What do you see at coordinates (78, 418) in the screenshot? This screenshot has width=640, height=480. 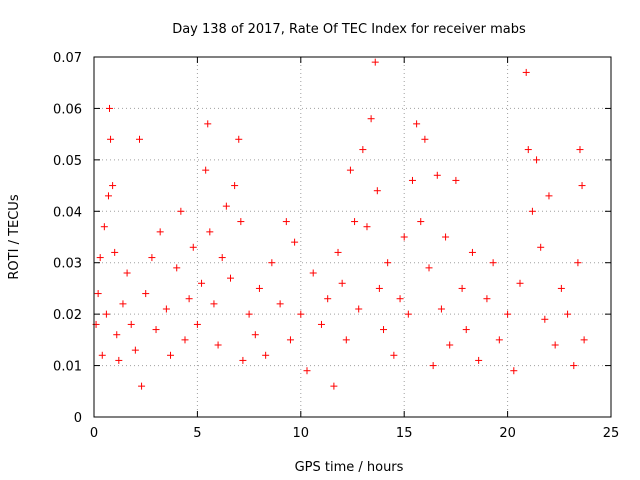 I see `y-tick-label: 0` at bounding box center [78, 418].